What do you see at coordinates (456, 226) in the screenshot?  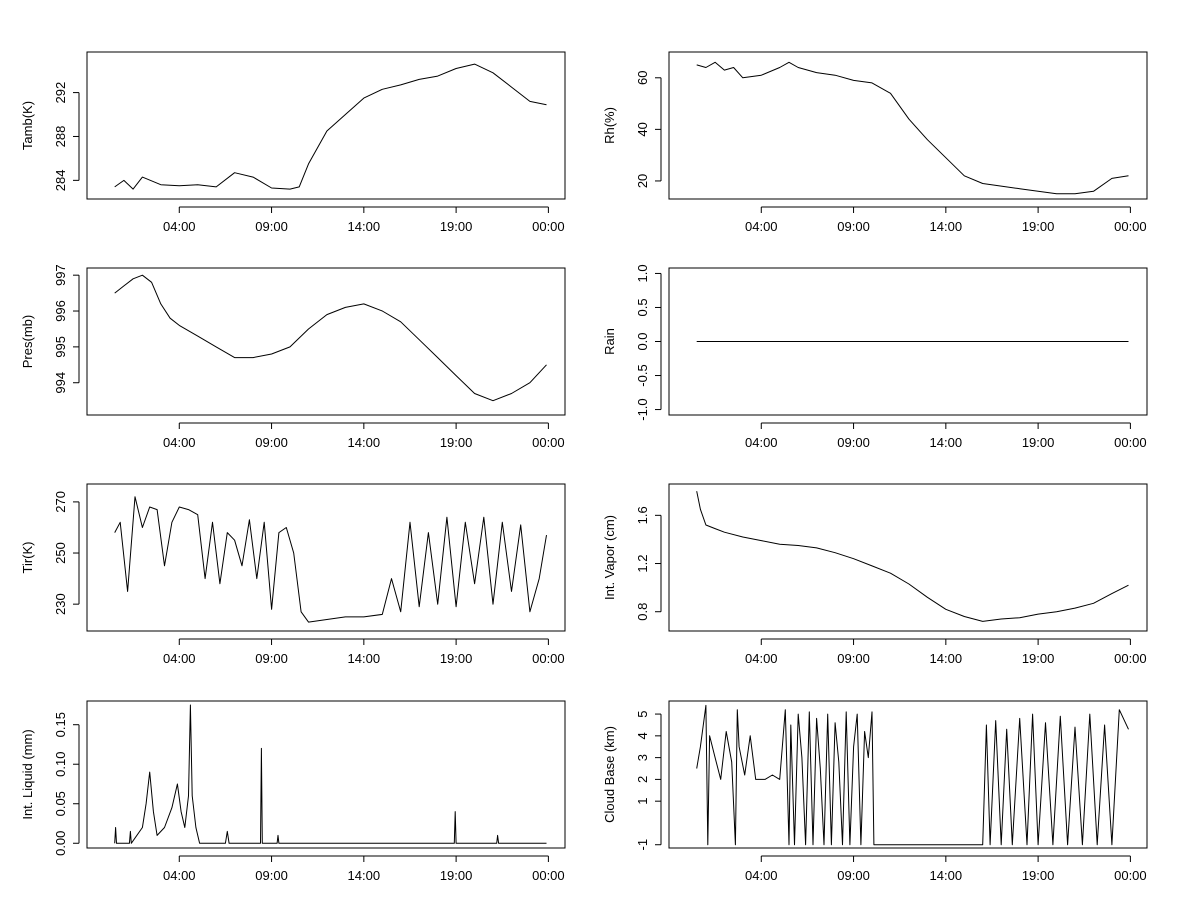 I see `panel-tamb-k-x-tick-label: 19:00` at bounding box center [456, 226].